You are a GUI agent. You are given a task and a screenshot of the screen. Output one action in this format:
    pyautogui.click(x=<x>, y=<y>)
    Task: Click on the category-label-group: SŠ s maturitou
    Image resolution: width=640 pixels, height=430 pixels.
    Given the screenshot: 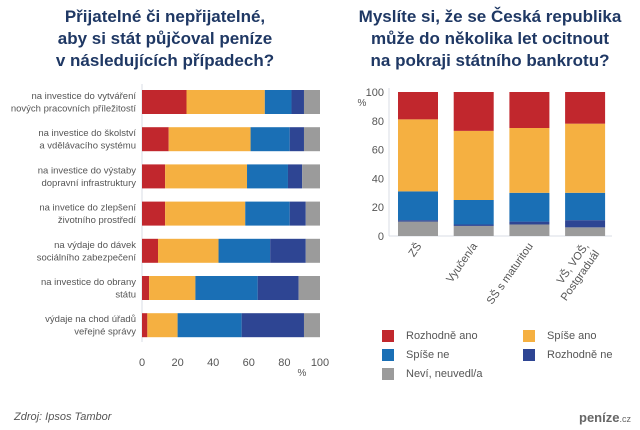 What is the action you would take?
    pyautogui.click(x=510, y=273)
    